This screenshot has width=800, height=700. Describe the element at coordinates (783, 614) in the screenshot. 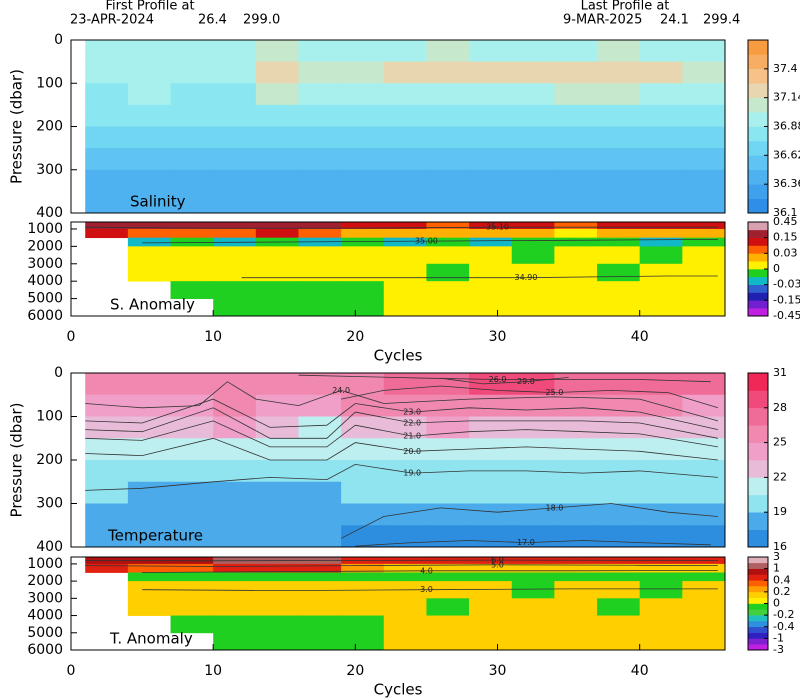

I see `colorbar-tick-label: -0.2` at that location.